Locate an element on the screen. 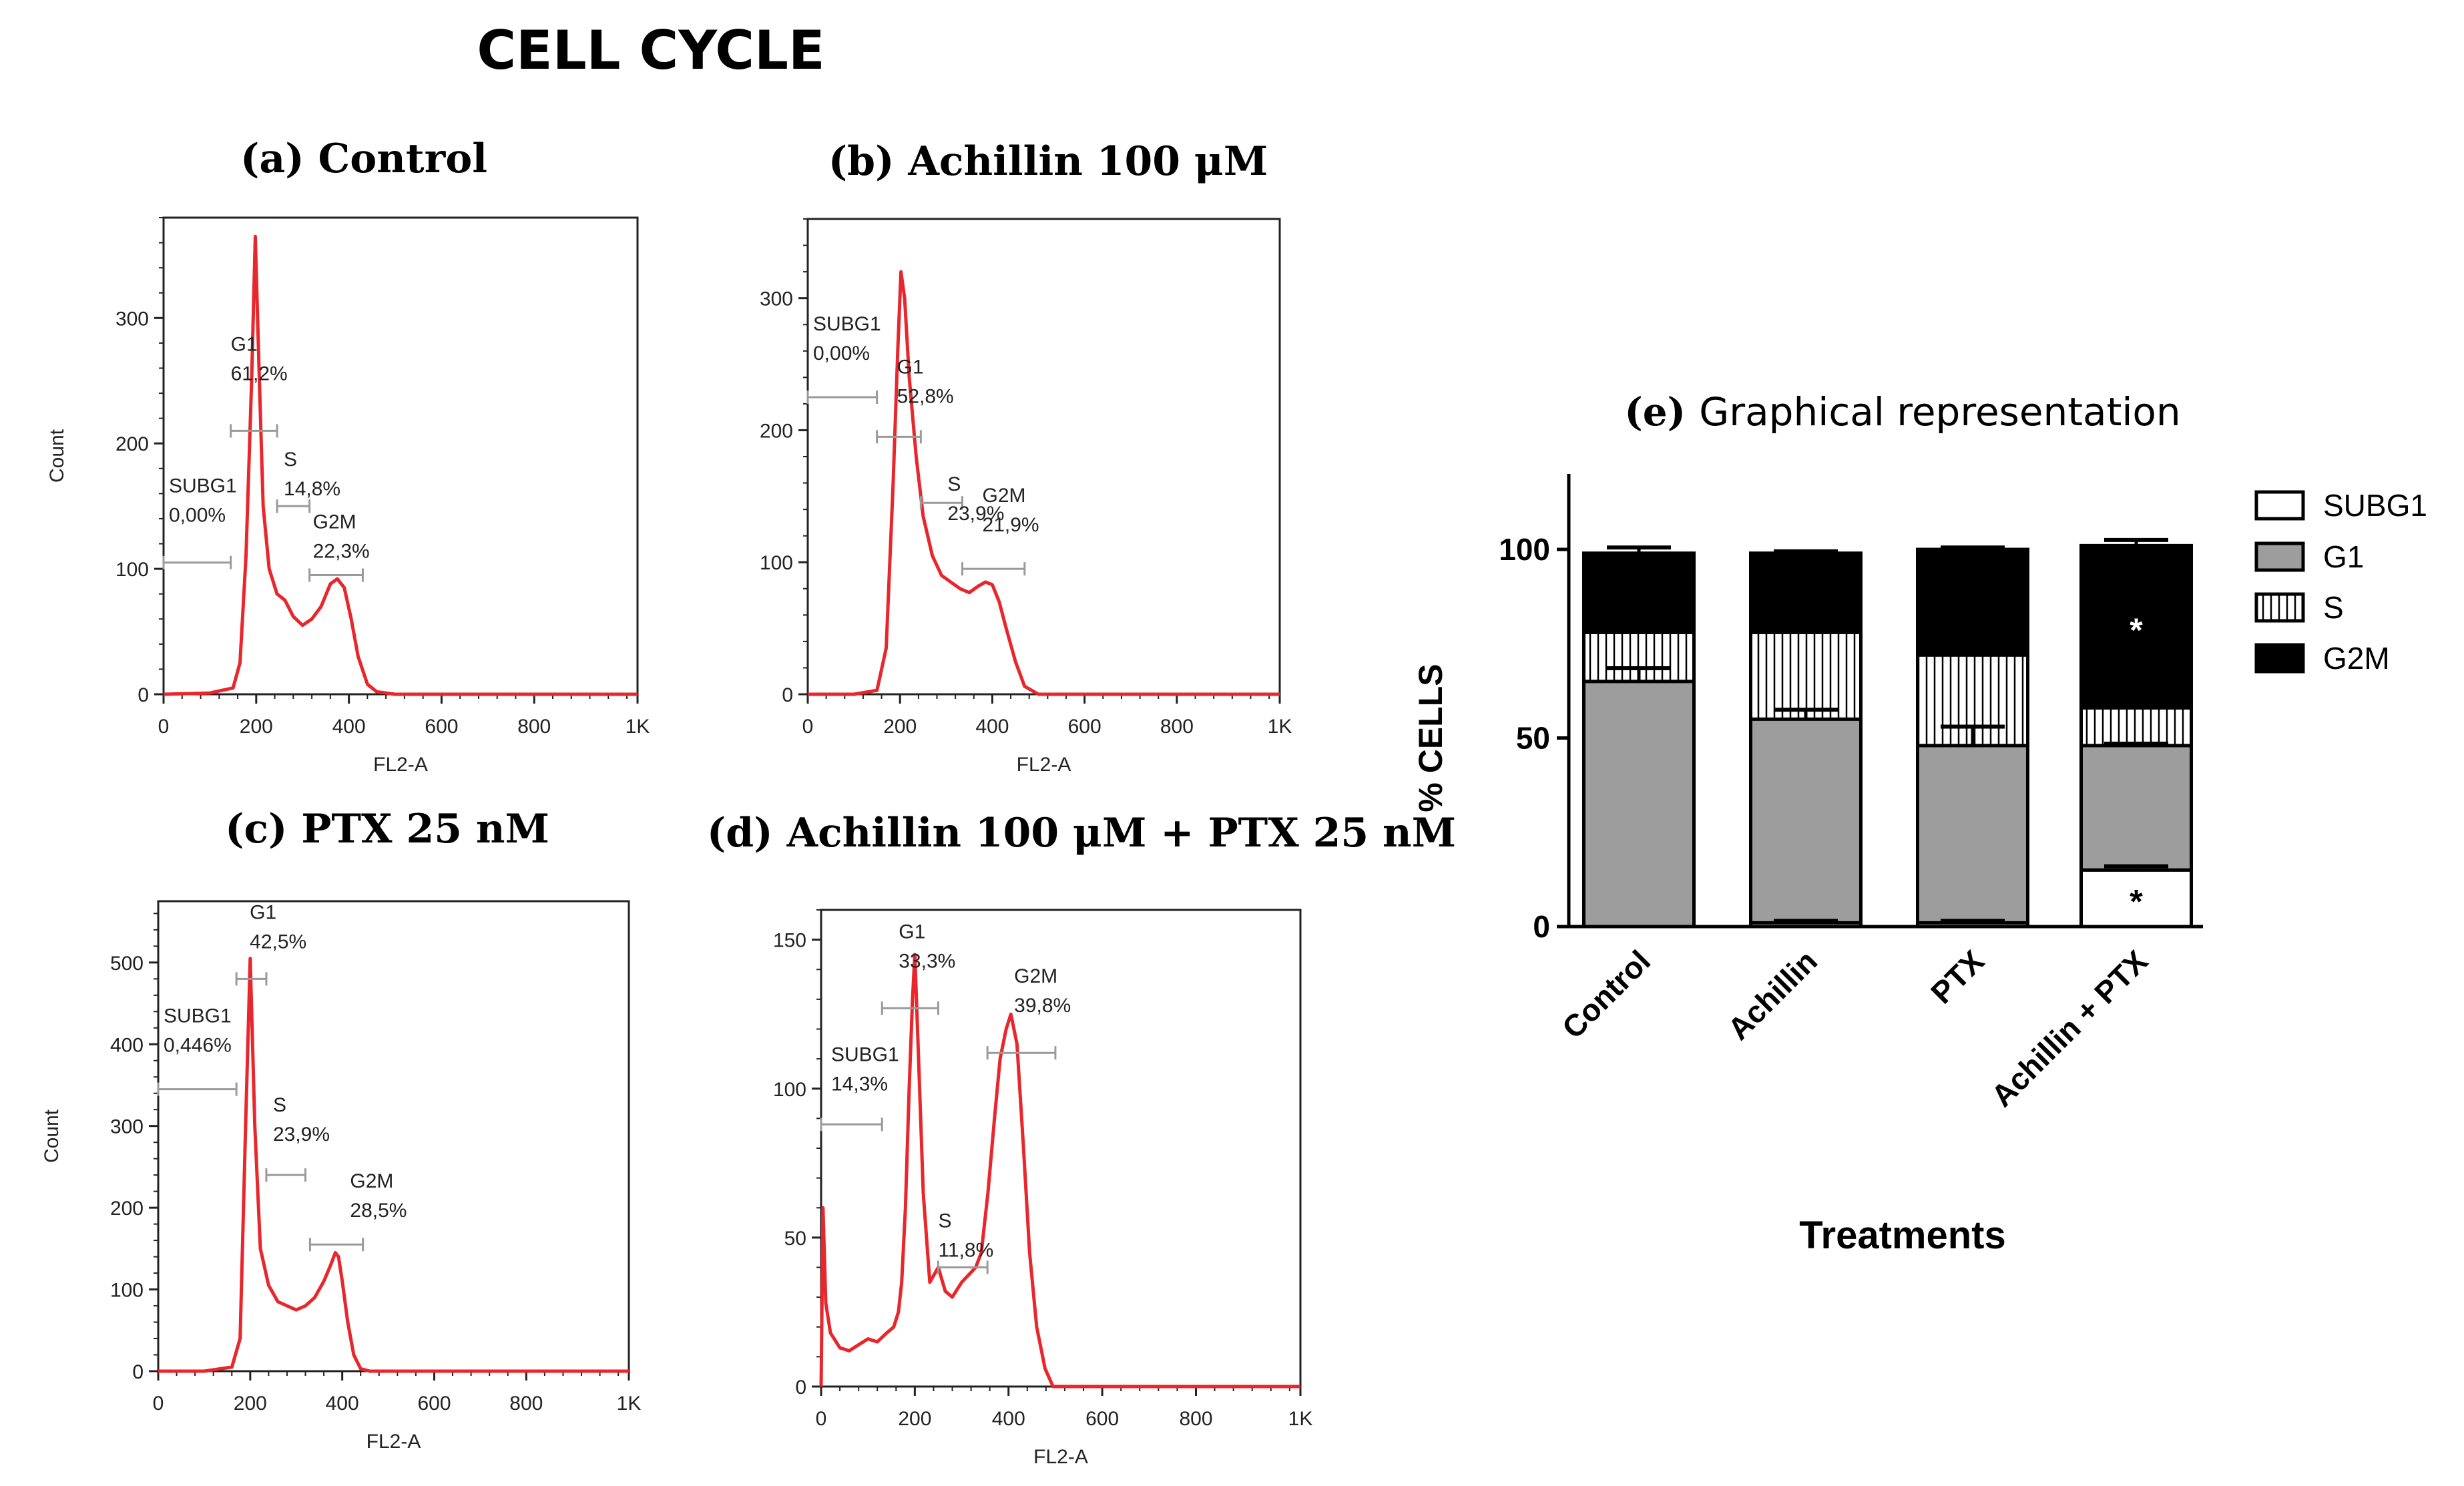  gate-percent-subg1: 0,446% is located at coordinates (198, 1046).